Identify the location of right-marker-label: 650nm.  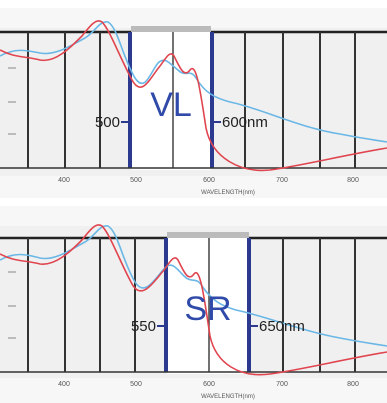
(282, 326).